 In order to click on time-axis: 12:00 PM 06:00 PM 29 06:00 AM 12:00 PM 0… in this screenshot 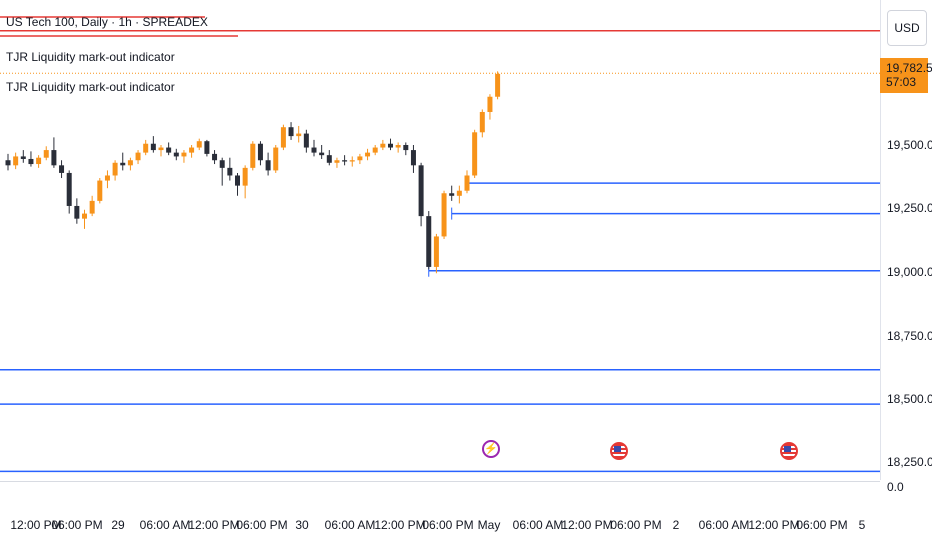, I will do `click(440, 516)`.